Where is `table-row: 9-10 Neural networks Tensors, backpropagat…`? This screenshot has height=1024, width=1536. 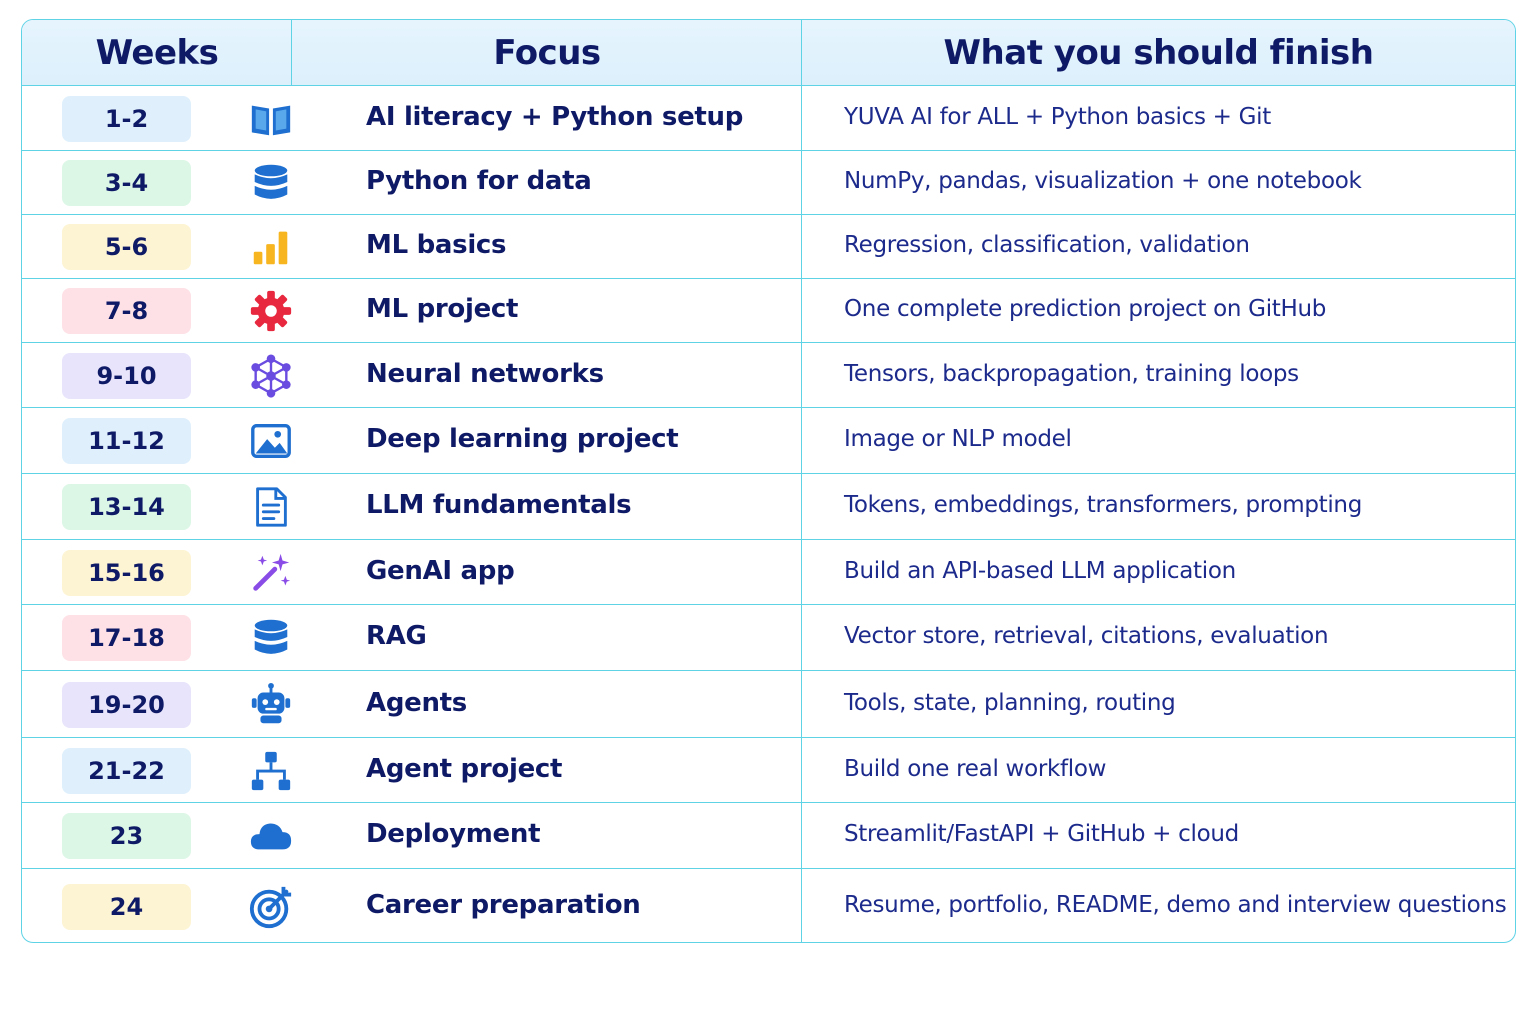
table-row: 9-10 Neural networks Tensors, backpropagat… is located at coordinates (768, 375).